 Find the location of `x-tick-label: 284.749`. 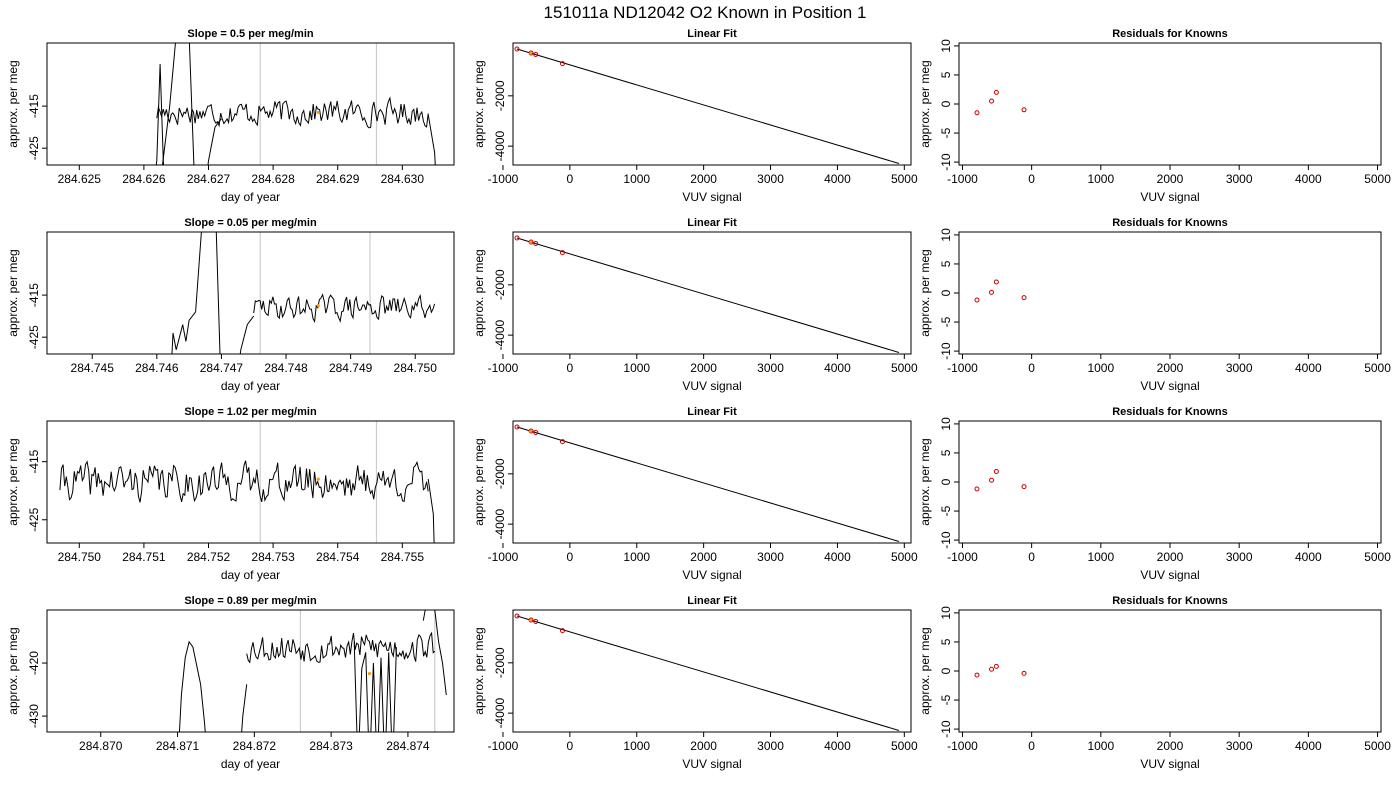

x-tick-label: 284.749 is located at coordinates (351, 368).